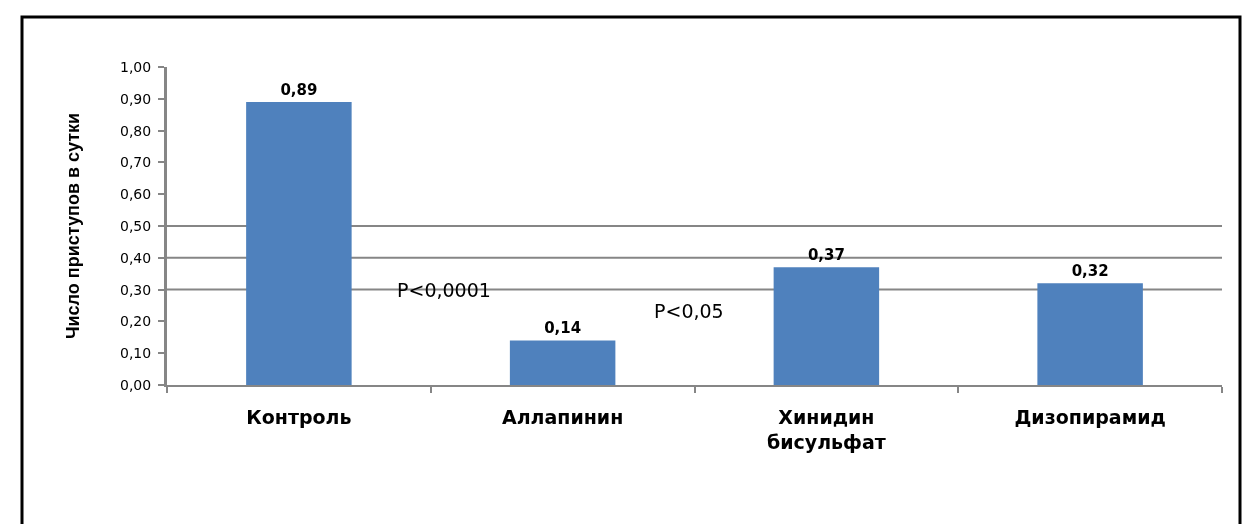 This screenshot has height=524, width=1248. What do you see at coordinates (136, 66) in the screenshot?
I see `y-tick-label: 1,00` at bounding box center [136, 66].